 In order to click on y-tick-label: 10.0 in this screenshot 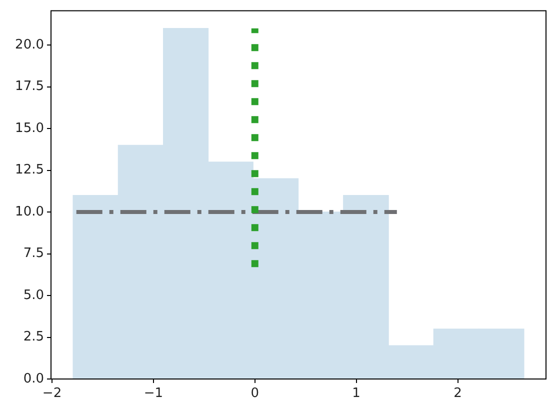, I will do `click(29, 212)`.